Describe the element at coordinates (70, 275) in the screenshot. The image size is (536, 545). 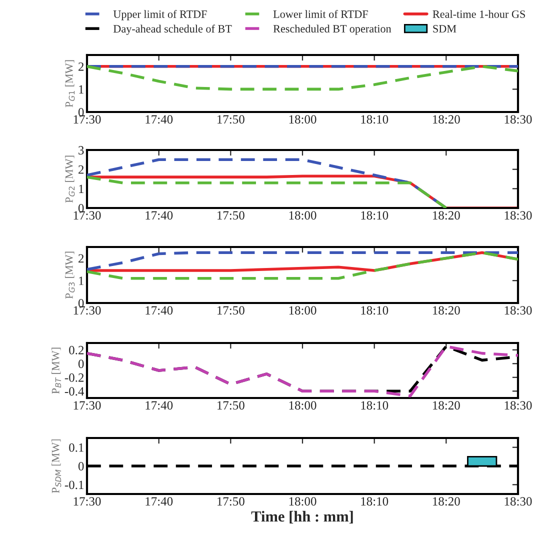
I see `y-axis-title: P$_{G3}$ [MW]` at that location.